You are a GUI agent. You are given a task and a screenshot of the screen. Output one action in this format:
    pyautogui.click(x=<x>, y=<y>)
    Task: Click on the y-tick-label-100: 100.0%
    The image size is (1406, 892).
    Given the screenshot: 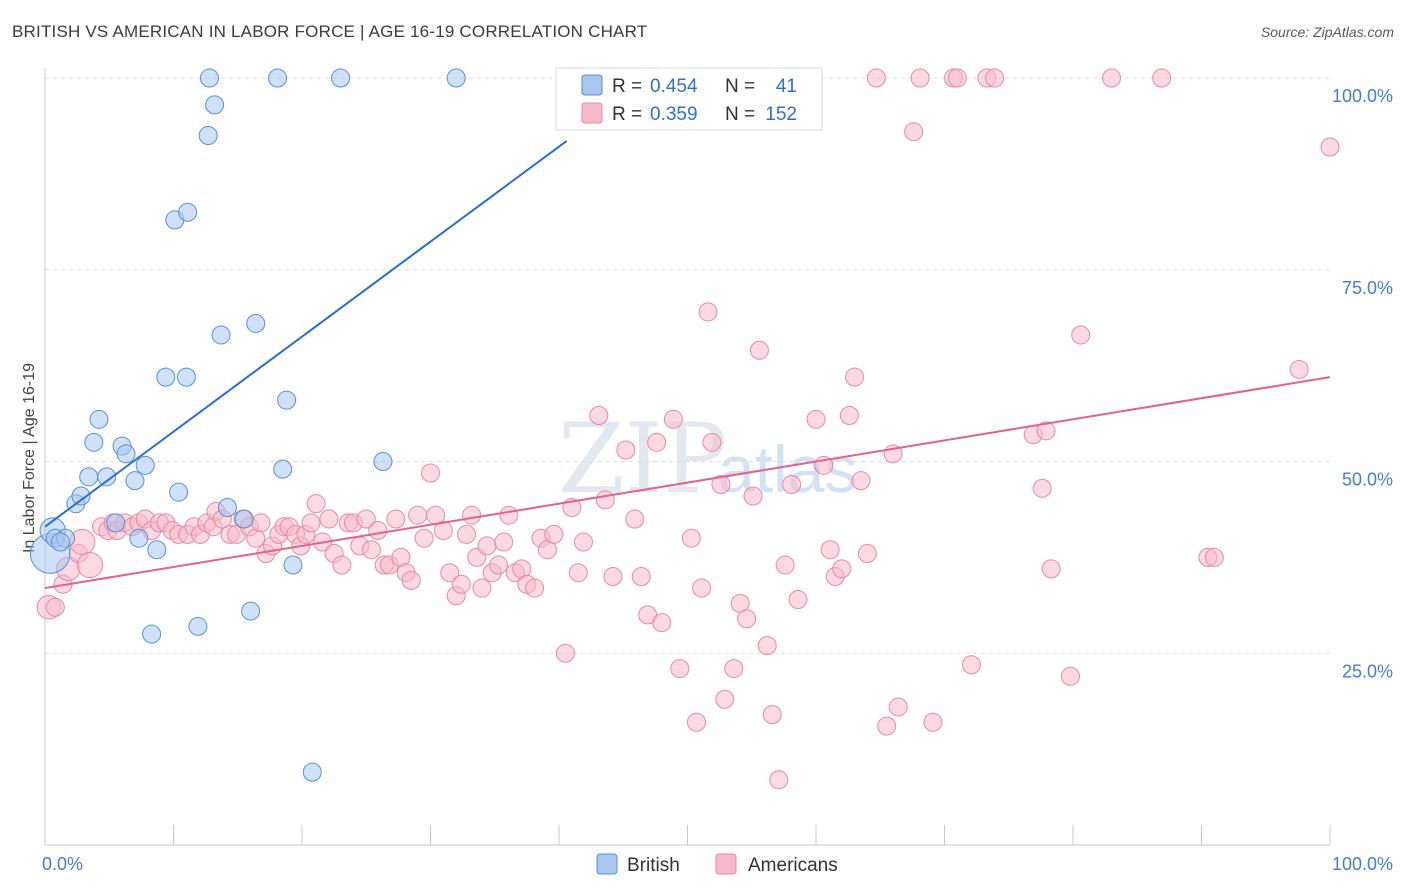 What is the action you would take?
    pyautogui.click(x=1362, y=96)
    